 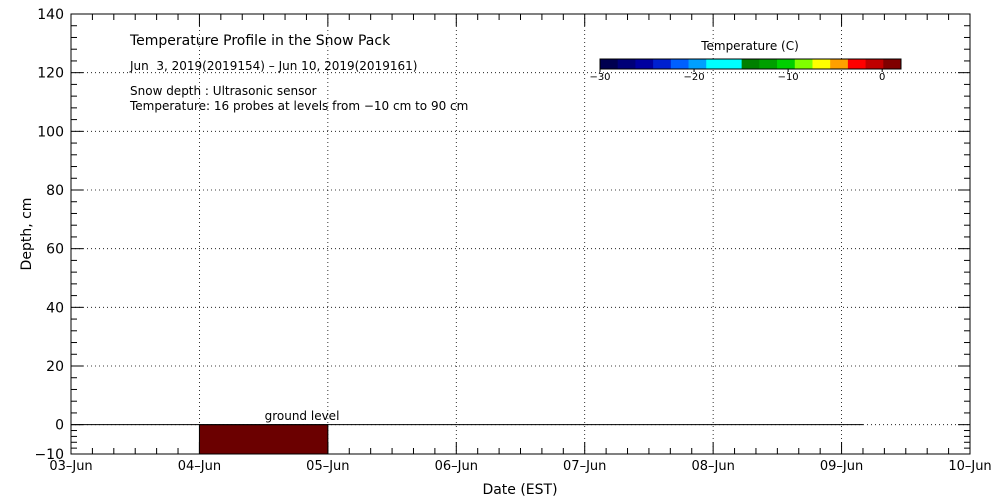 I want to click on x-tick-label: 10–Jun, so click(x=969, y=466).